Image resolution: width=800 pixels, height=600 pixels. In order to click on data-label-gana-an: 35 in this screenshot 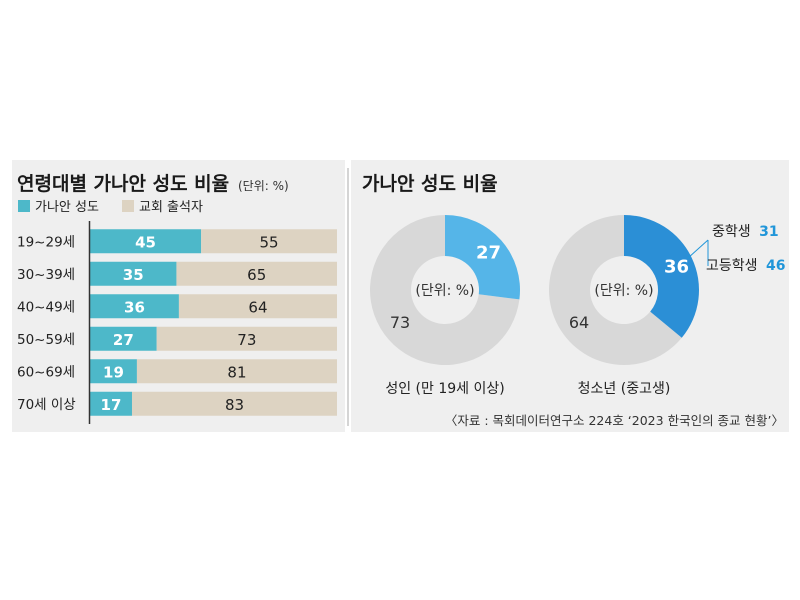, I will do `click(133, 275)`.